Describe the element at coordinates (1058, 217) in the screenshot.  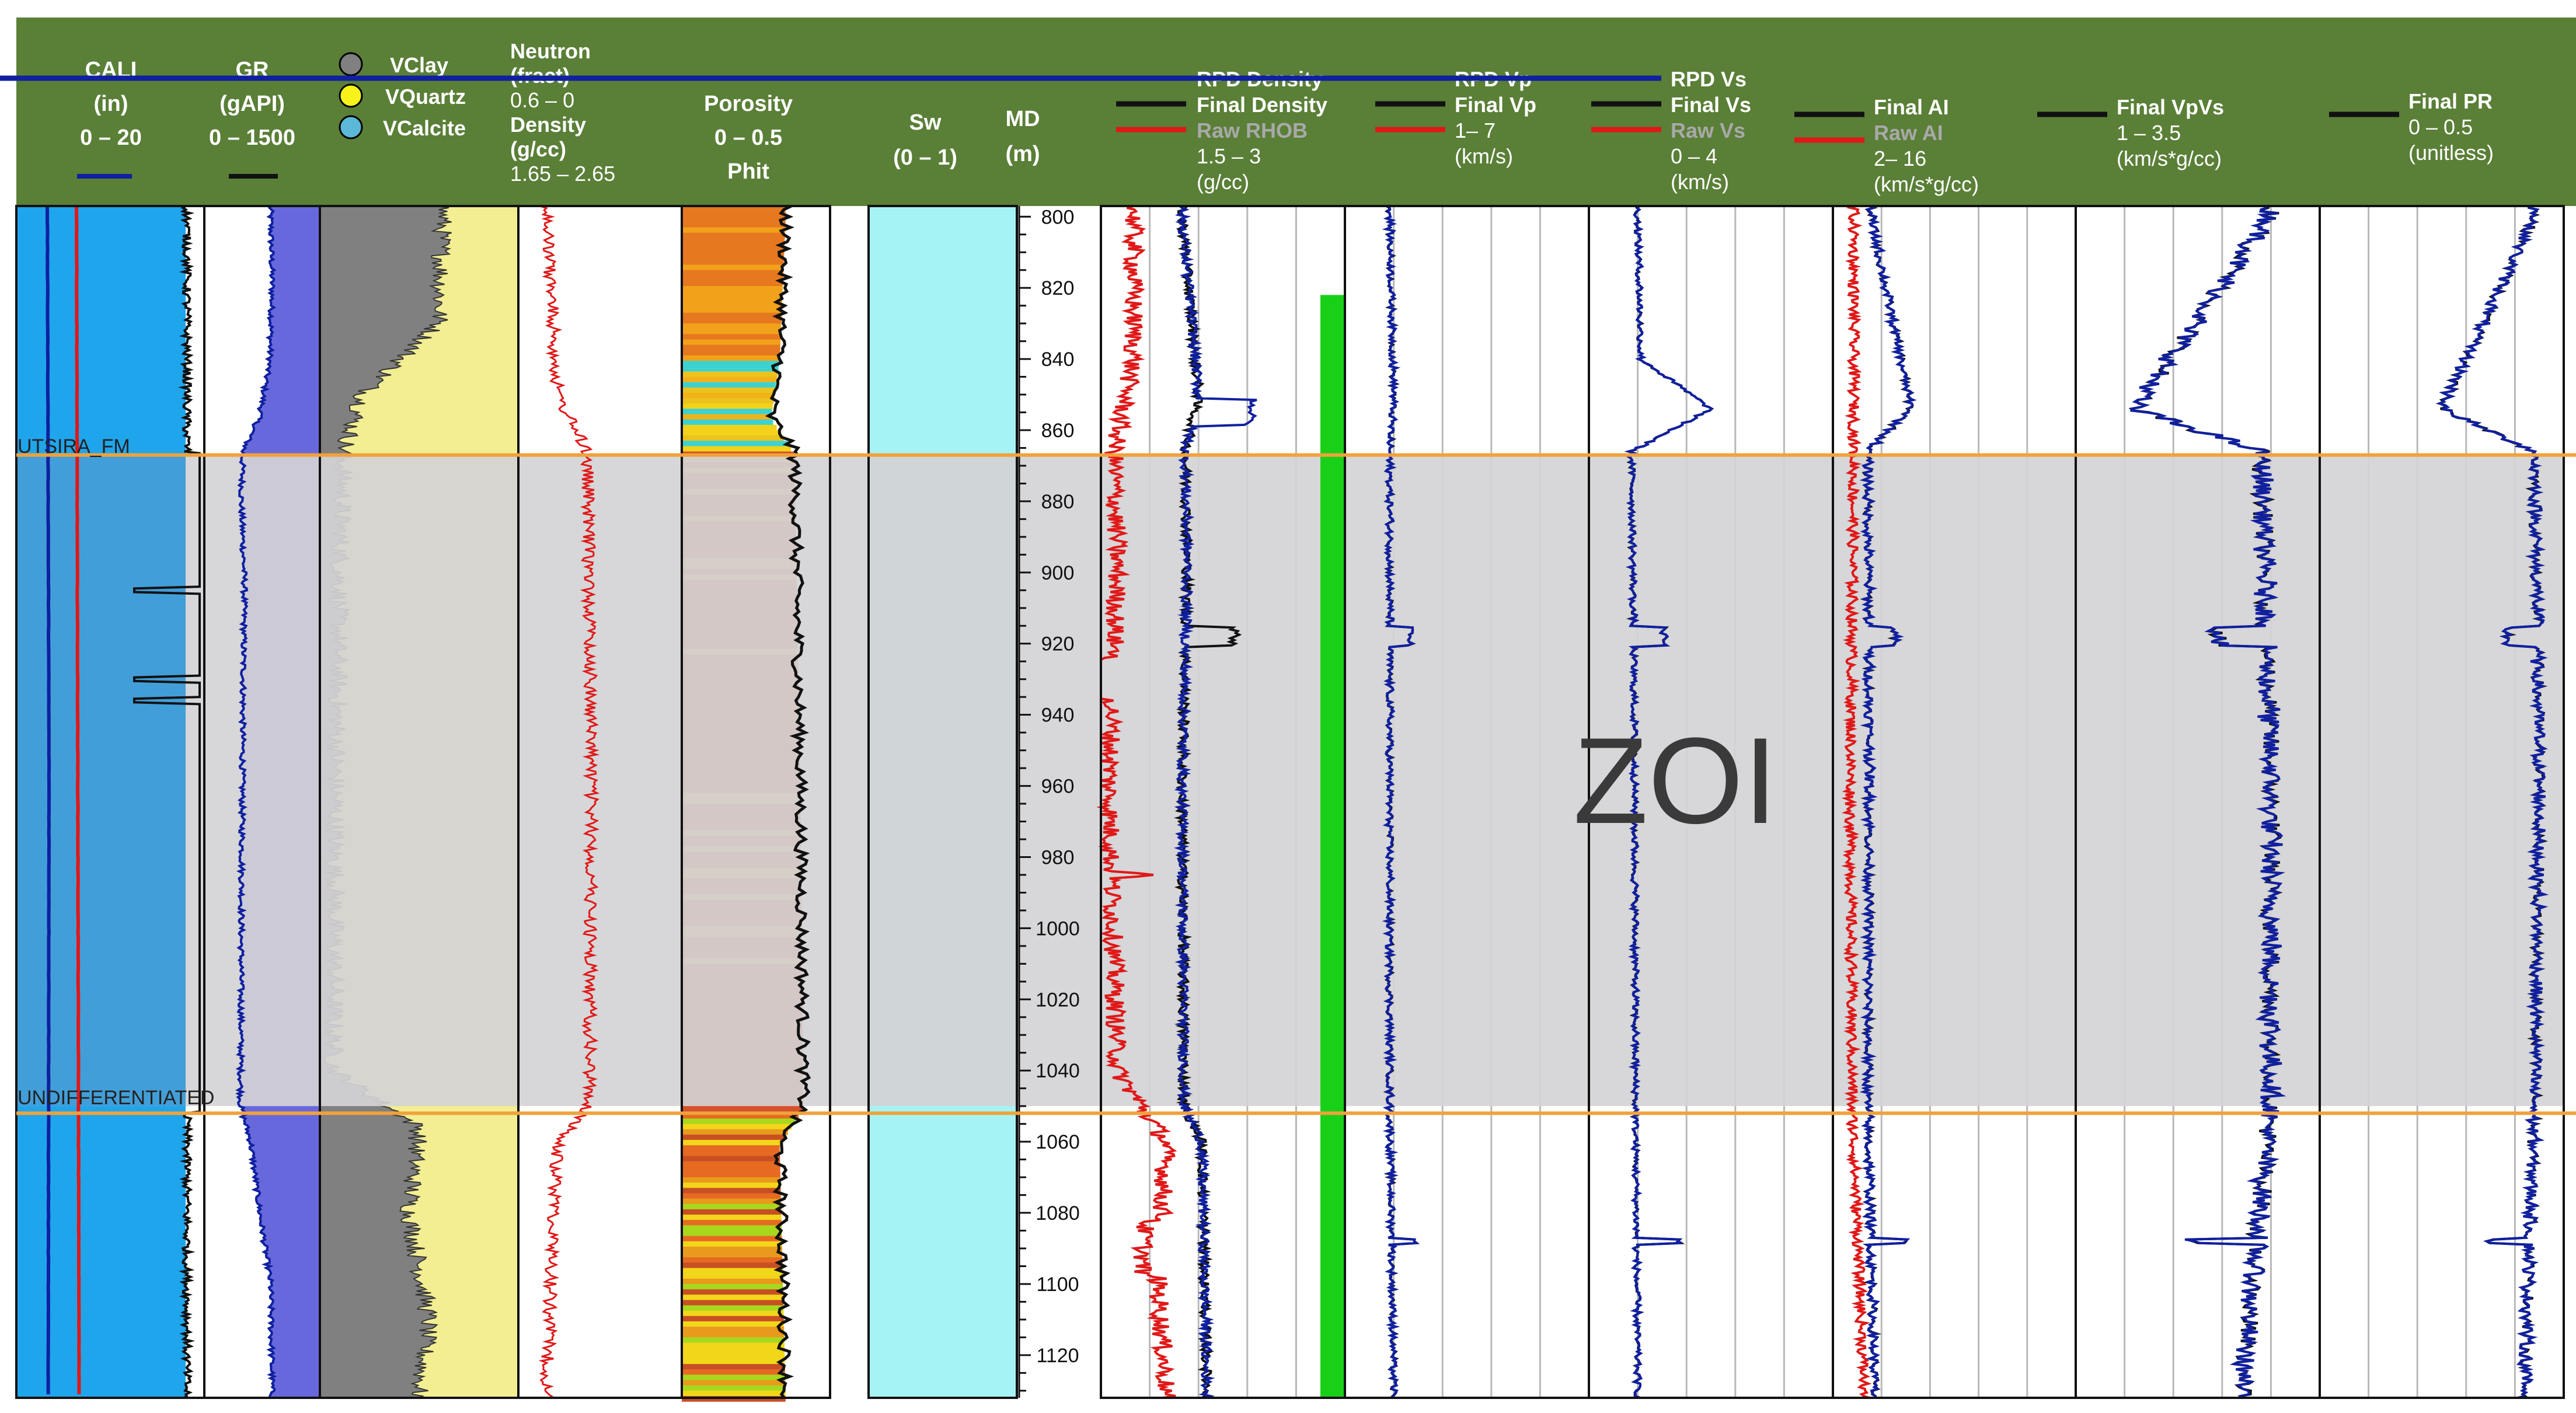
I see `md-tick-label: 800` at that location.